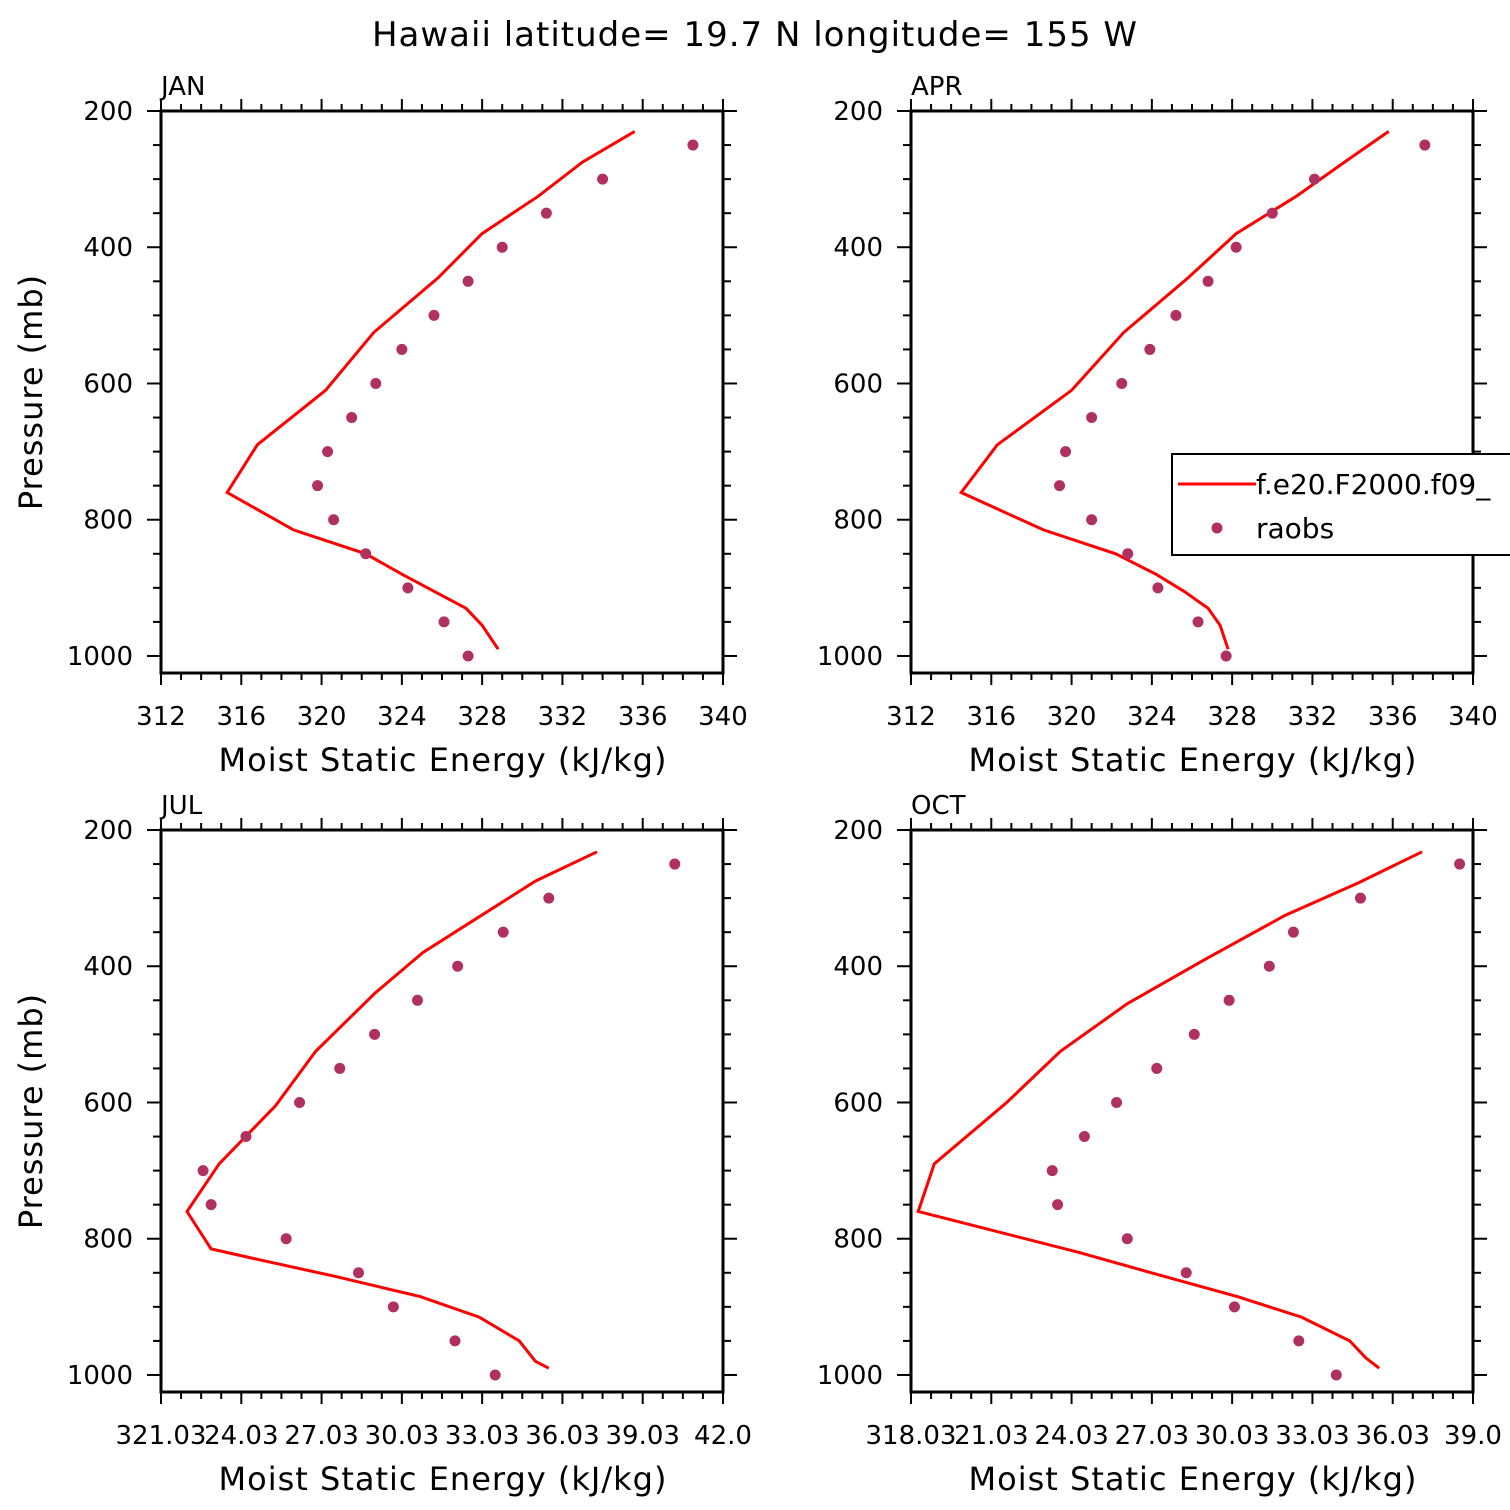  What do you see at coordinates (31, 392) in the screenshot?
I see `y-axis-label: Pressure (mb)` at bounding box center [31, 392].